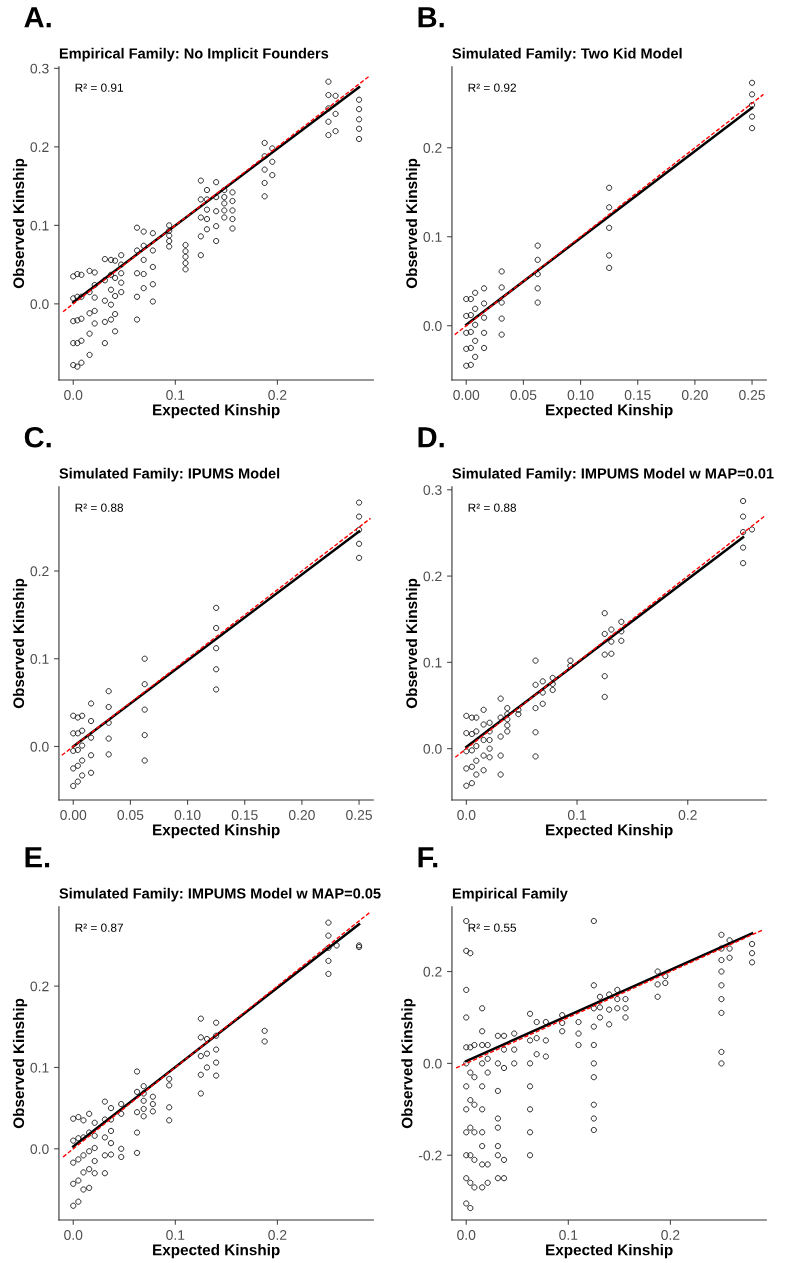 The height and width of the screenshot is (1263, 786). What do you see at coordinates (430, 1155) in the screenshot?
I see `y-tick-label: -0.2` at bounding box center [430, 1155].